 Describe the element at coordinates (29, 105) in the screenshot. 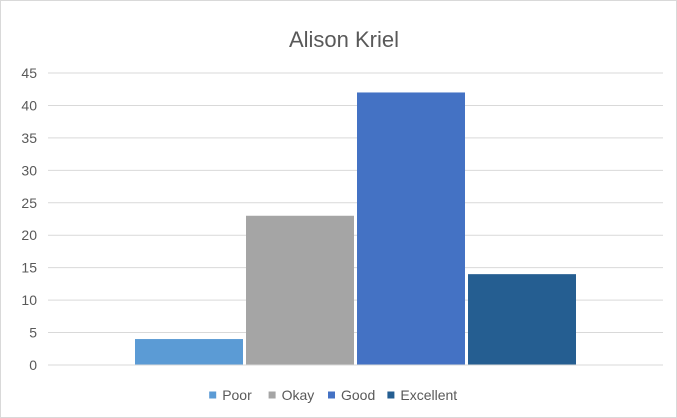

I see `y-tick-label: 40` at that location.